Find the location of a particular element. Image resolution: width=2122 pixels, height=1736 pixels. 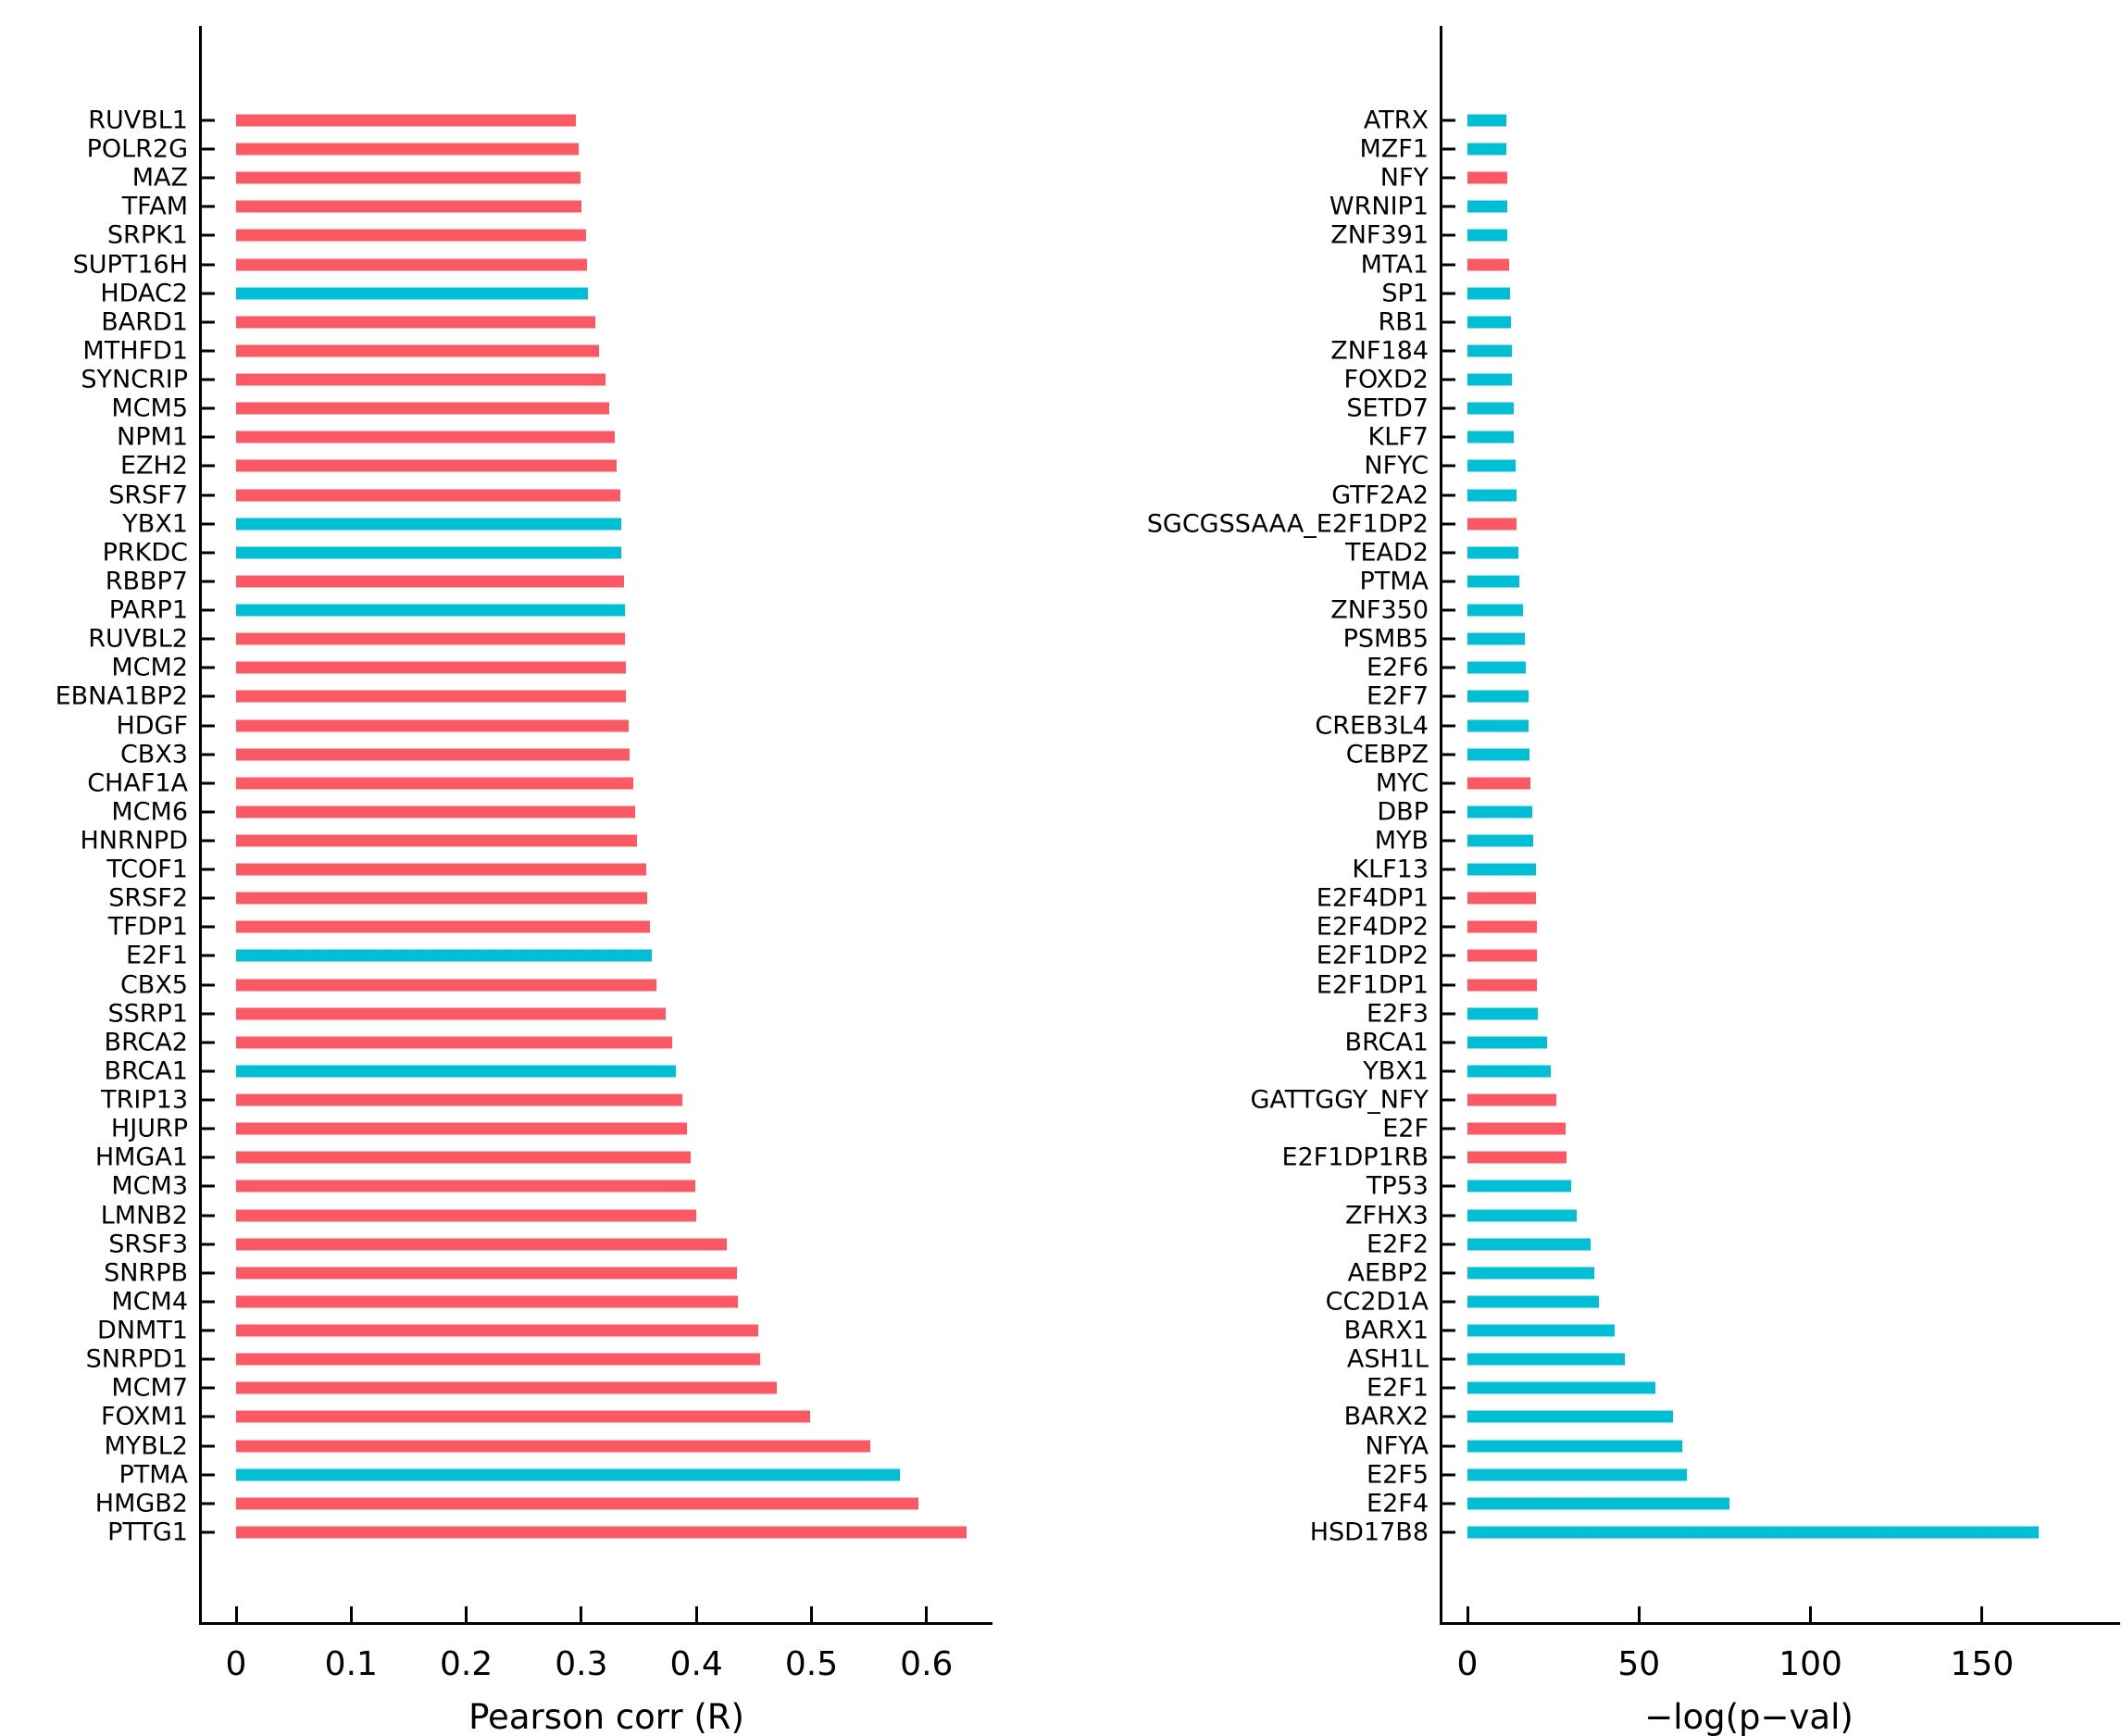

bar-E2F6 is located at coordinates (1496, 667).